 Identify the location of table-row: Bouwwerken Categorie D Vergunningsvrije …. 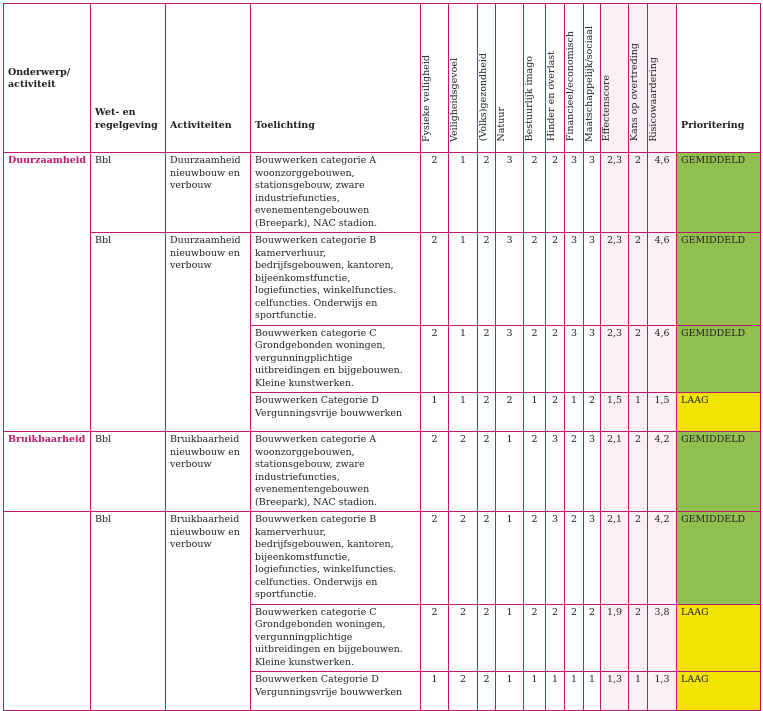
(383, 412).